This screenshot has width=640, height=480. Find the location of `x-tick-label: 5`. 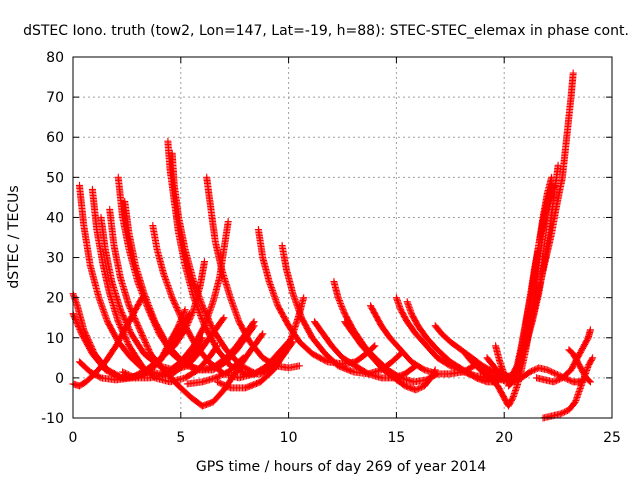

x-tick-label: 5 is located at coordinates (180, 438).